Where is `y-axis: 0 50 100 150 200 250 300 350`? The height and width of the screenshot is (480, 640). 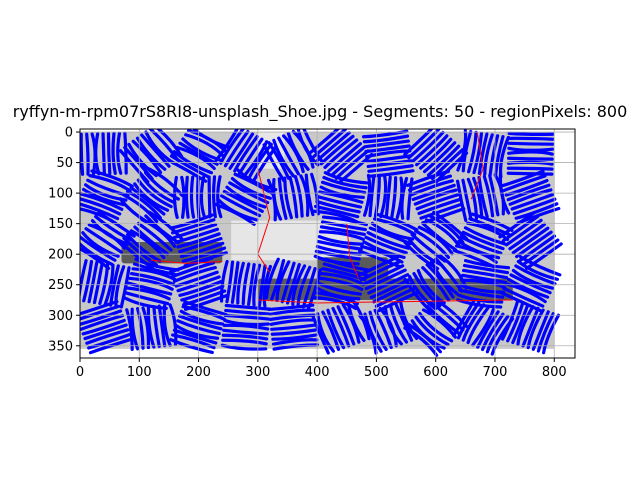
y-axis: 0 50 100 150 200 250 300 350 is located at coordinates (64, 240).